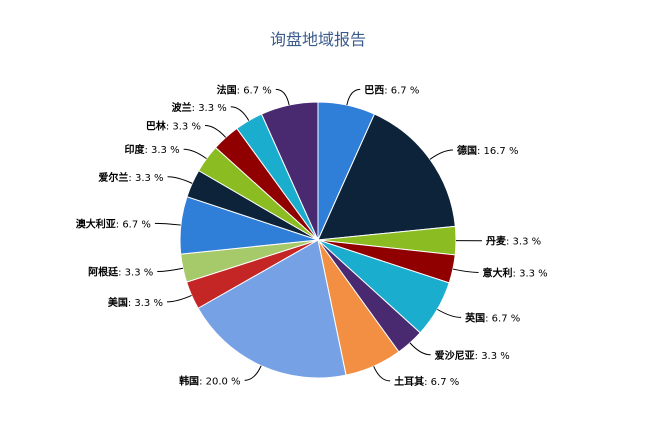  I want to click on data-label: 爱沙尼亚: 3.3 %, so click(472, 355).